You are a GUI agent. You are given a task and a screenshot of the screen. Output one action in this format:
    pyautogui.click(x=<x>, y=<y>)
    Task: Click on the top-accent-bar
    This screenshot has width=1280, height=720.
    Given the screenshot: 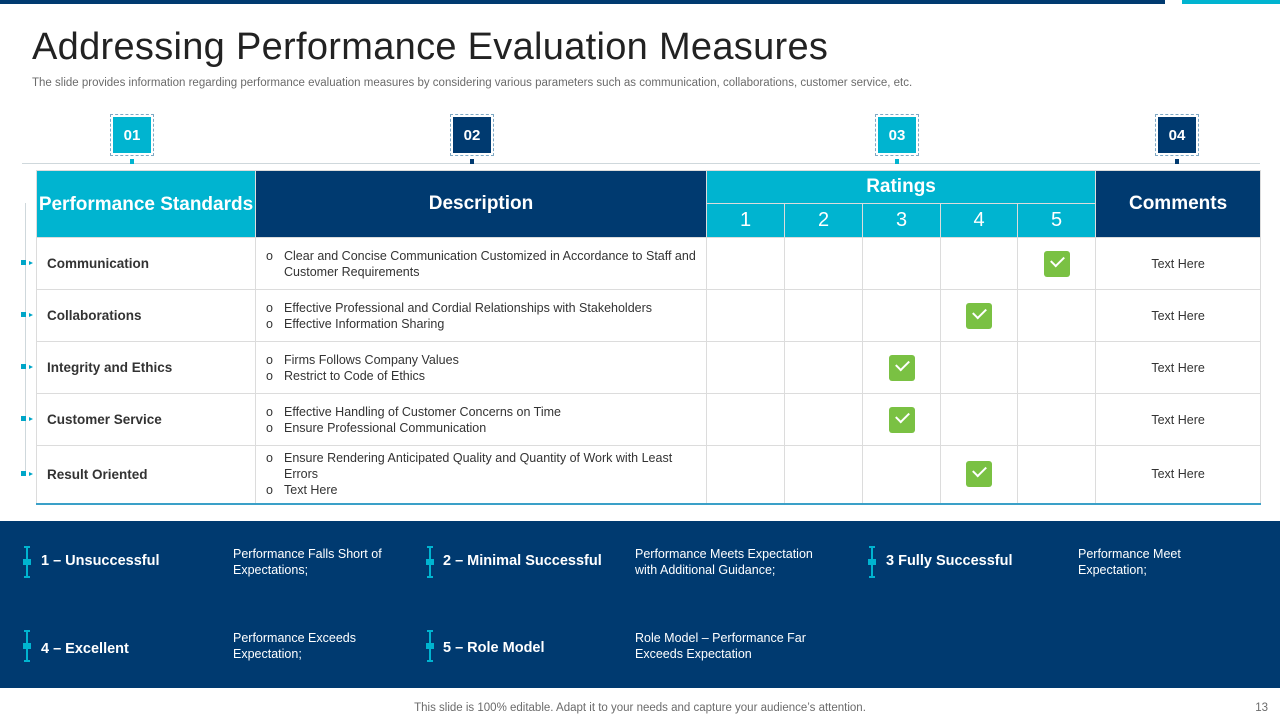 What is the action you would take?
    pyautogui.click(x=582, y=2)
    